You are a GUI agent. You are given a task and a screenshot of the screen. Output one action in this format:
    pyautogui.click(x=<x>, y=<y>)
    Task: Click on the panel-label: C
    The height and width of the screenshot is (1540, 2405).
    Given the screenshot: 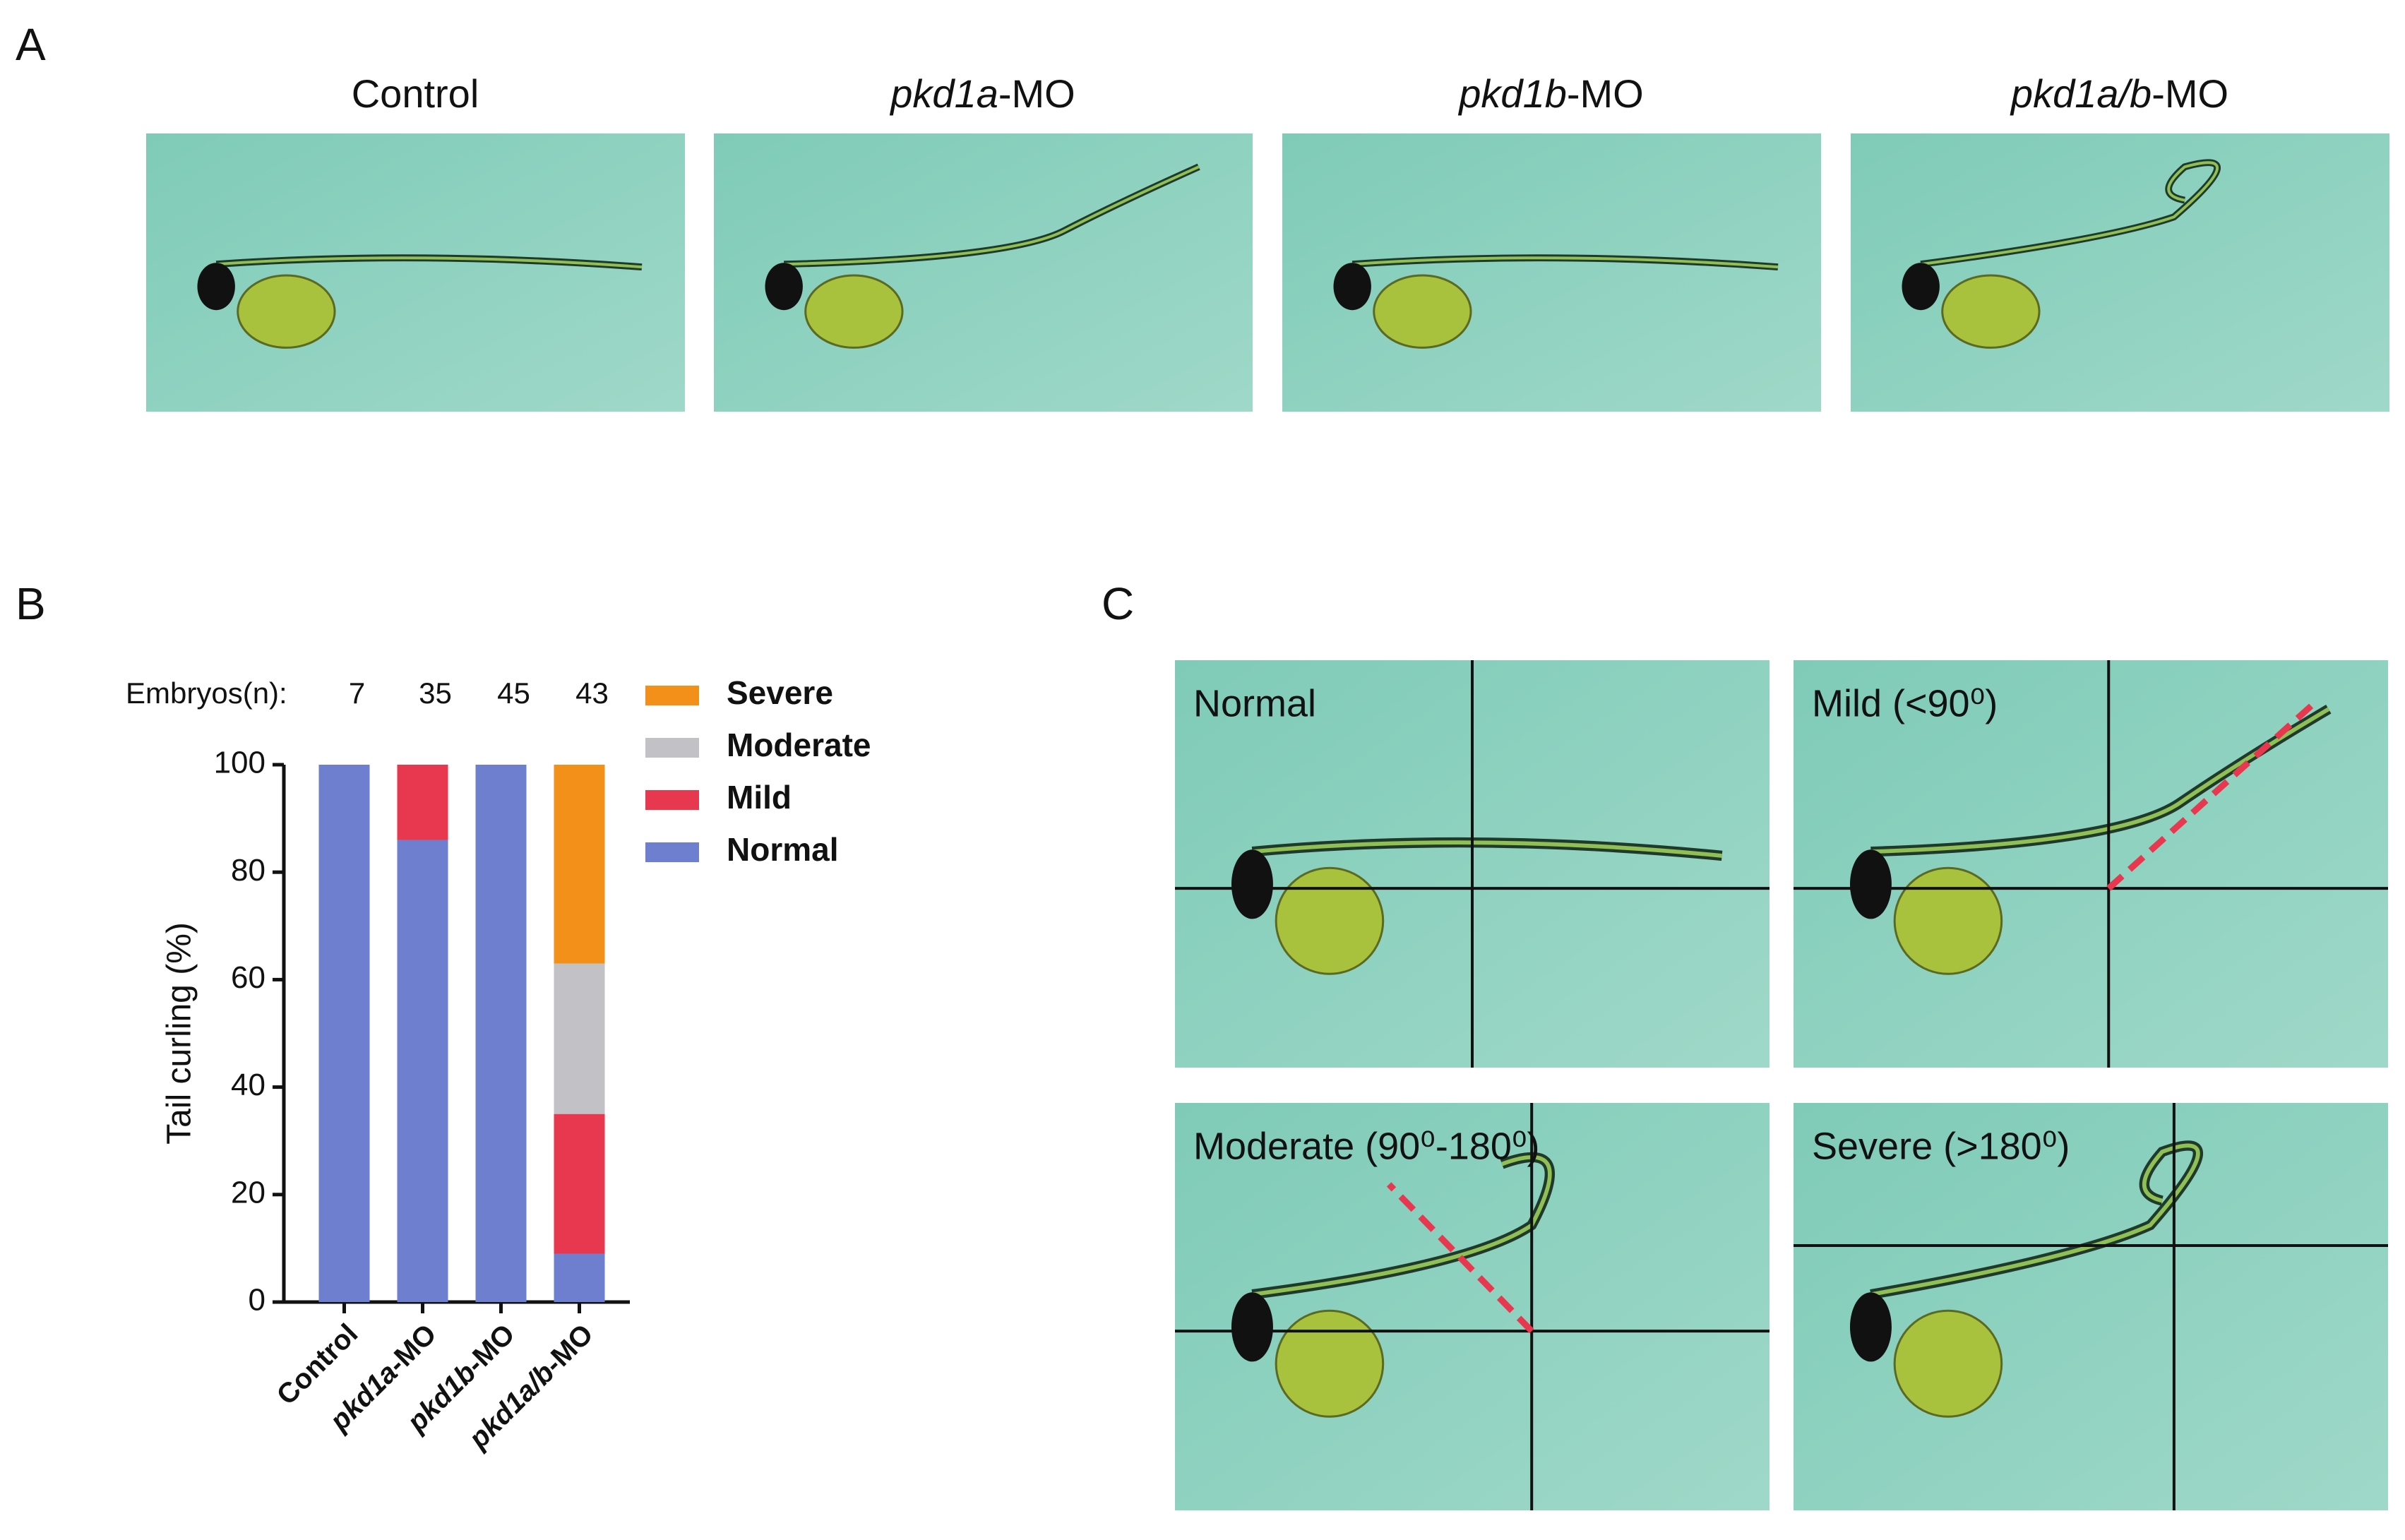 What is the action you would take?
    pyautogui.click(x=1118, y=603)
    